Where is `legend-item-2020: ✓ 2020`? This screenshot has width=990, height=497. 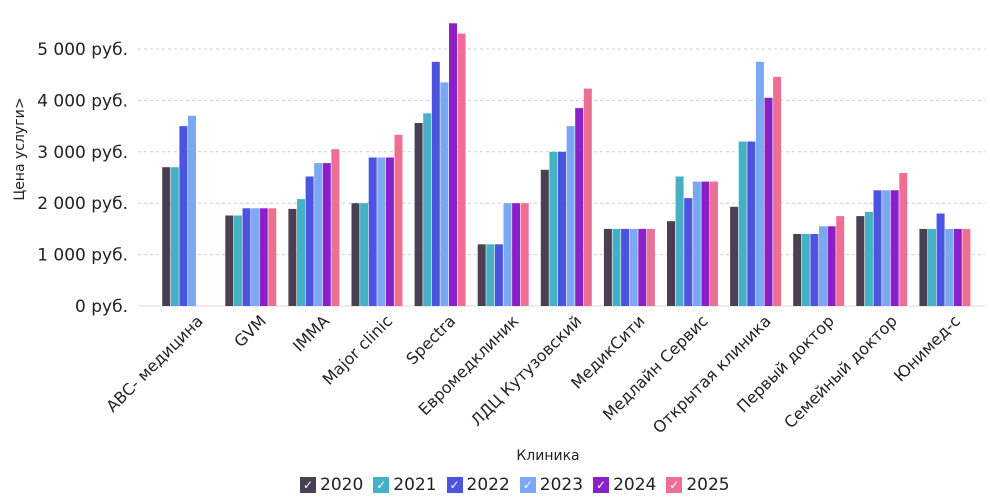
legend-item-2020: ✓ 2020 is located at coordinates (331, 485).